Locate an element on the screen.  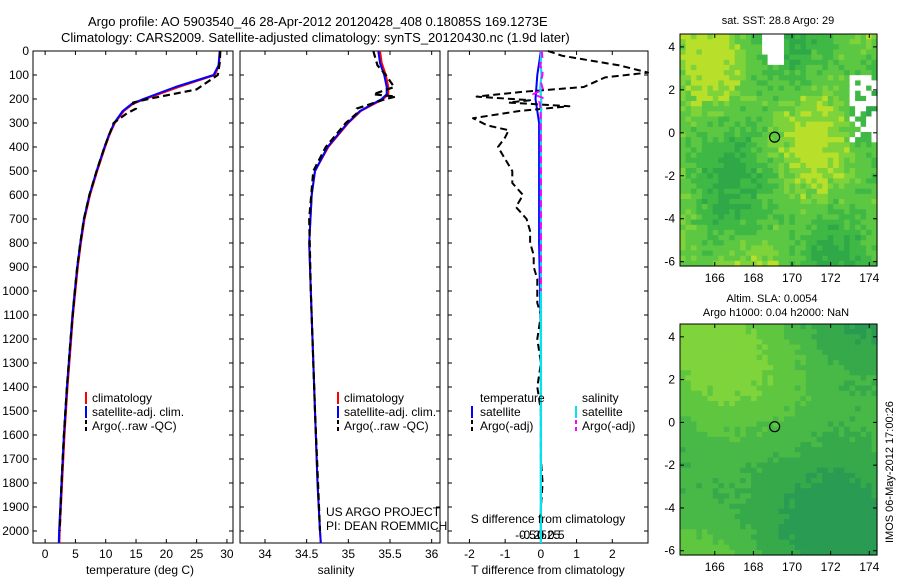
series-line-argo is located at coordinates (352, 291).